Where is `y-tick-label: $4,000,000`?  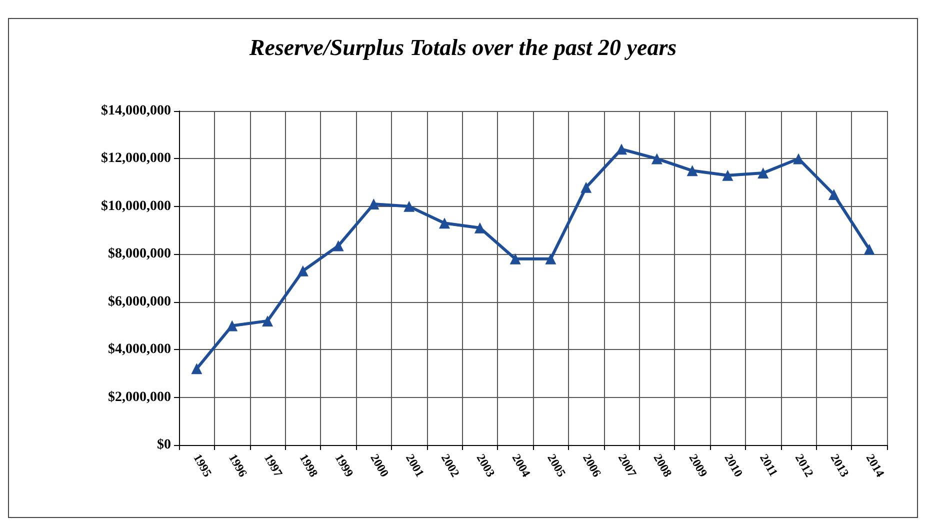 y-tick-label: $4,000,000 is located at coordinates (139, 350).